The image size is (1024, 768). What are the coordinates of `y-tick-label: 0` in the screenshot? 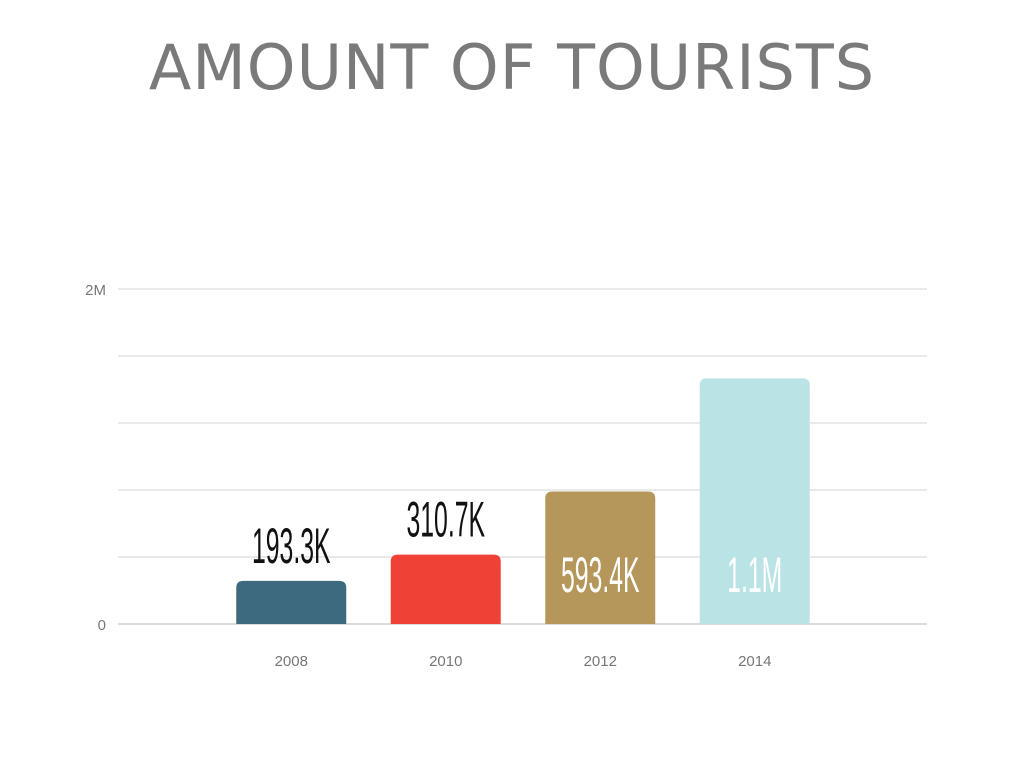 It's located at (102, 625).